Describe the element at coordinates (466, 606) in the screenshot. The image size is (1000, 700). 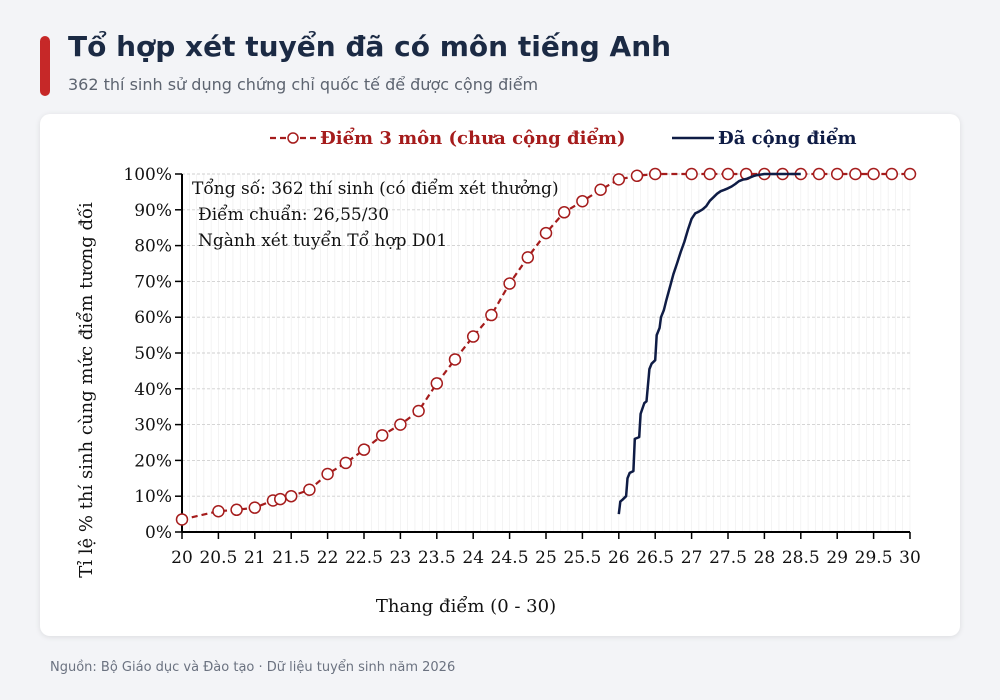
I see `x-axis-label: Thang điểm (0 - 30)` at that location.